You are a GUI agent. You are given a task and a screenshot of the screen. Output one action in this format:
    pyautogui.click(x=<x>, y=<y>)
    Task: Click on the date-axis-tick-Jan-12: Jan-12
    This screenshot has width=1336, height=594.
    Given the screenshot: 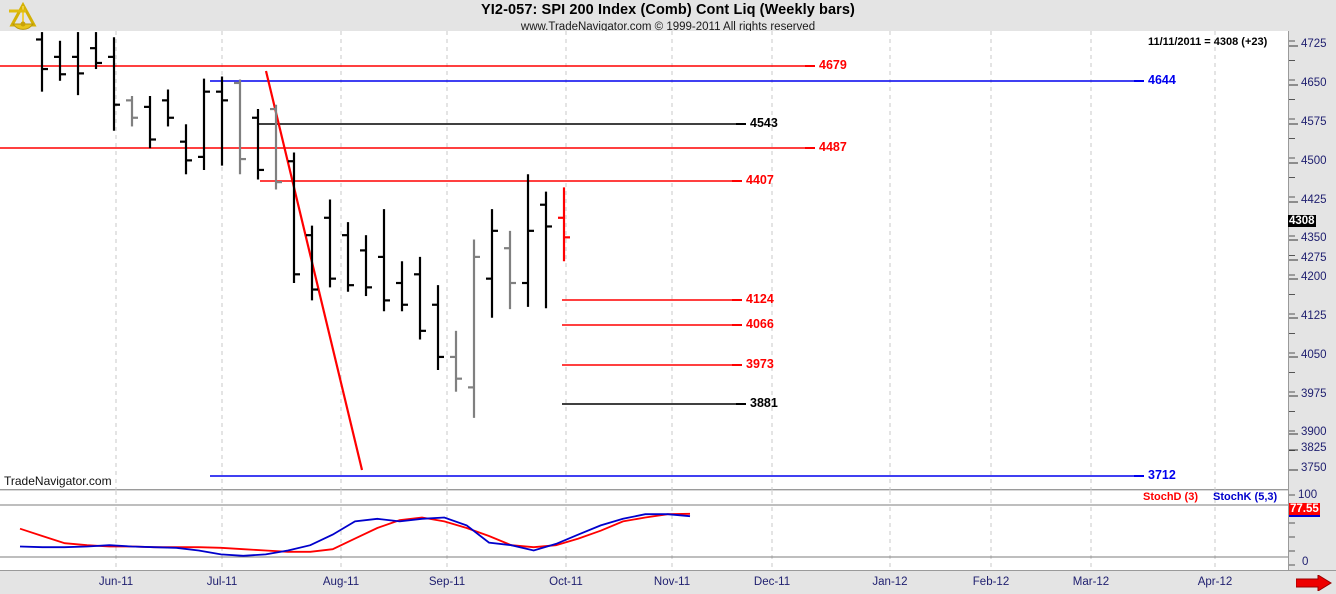 What is the action you would take?
    pyautogui.click(x=890, y=582)
    